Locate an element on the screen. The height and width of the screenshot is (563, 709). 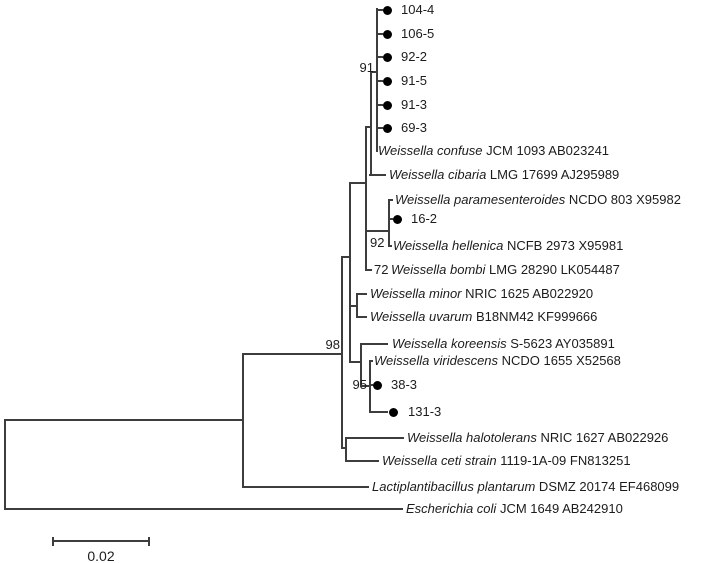
strain-id: 69-3 is located at coordinates (414, 127).